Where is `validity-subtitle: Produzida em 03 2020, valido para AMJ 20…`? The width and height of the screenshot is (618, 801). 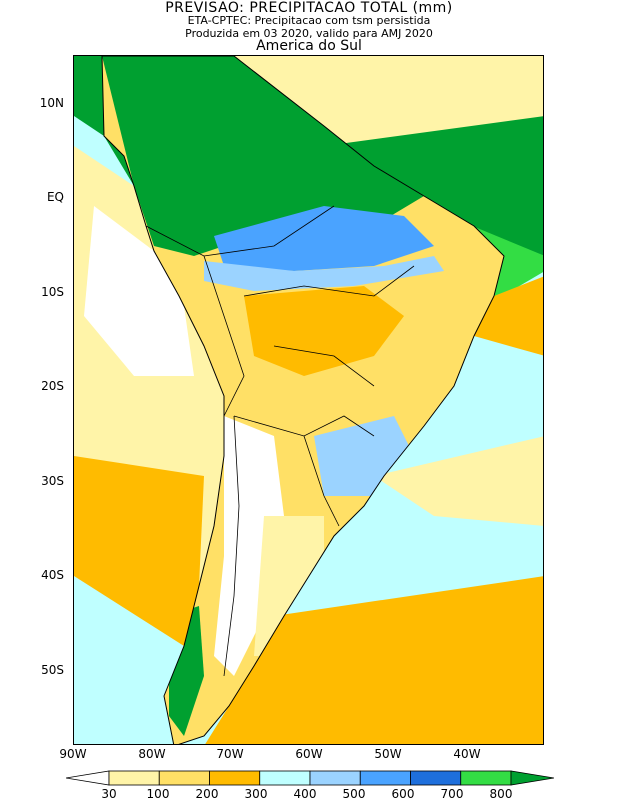 validity-subtitle: Produzida em 03 2020, valido para AMJ 20… is located at coordinates (309, 33).